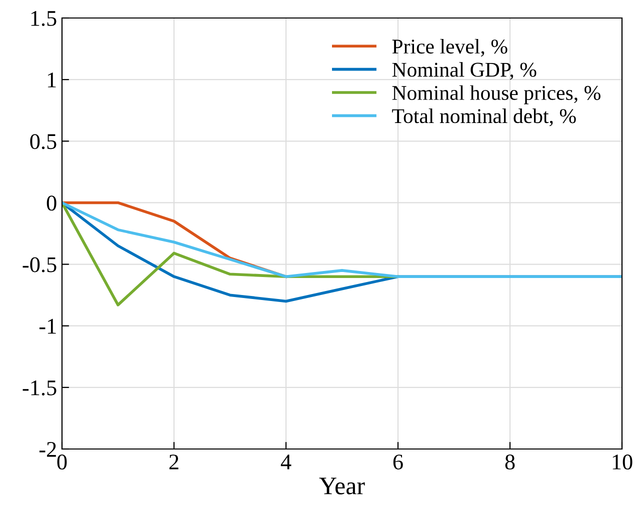 This screenshot has height=519, width=636. Describe the element at coordinates (43, 142) in the screenshot. I see `y-tick-label: 0.5` at that location.